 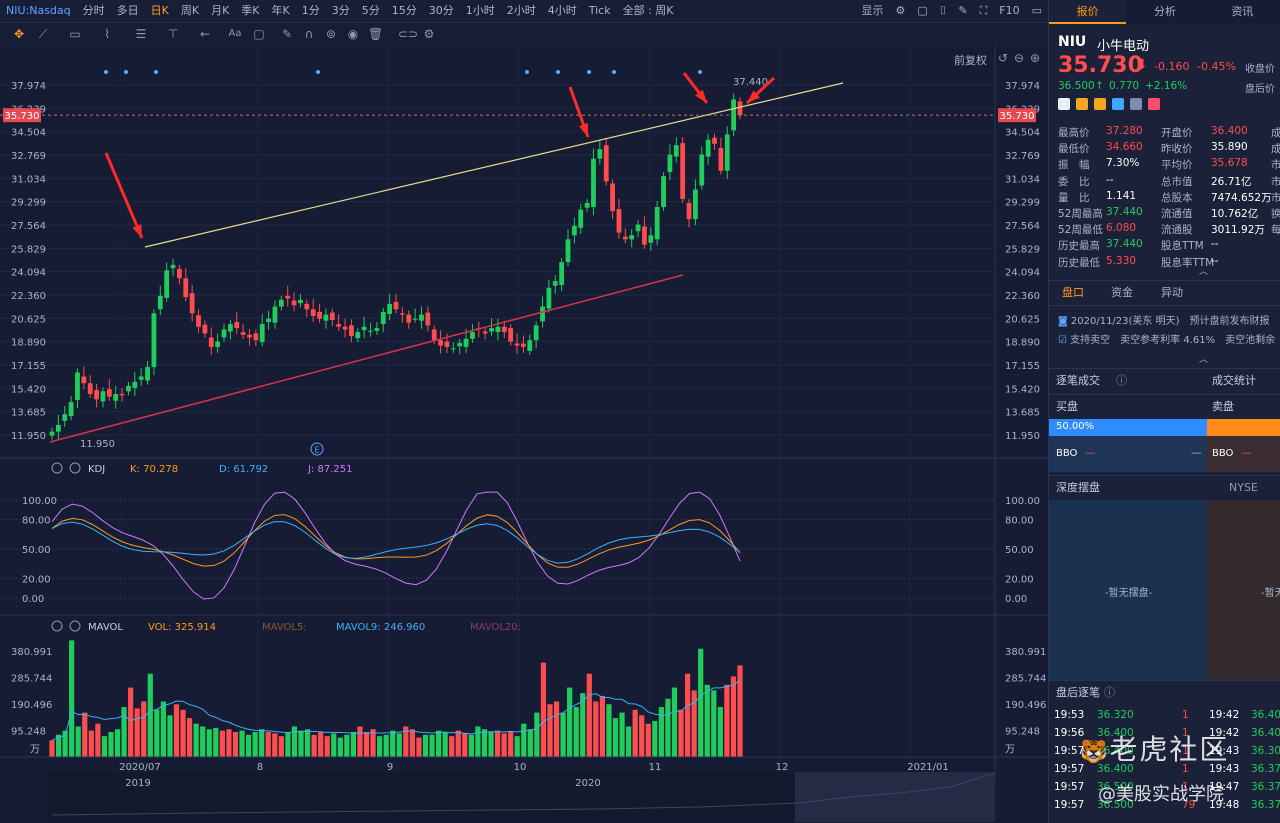 I want to click on upper-trendline, so click(x=494, y=165).